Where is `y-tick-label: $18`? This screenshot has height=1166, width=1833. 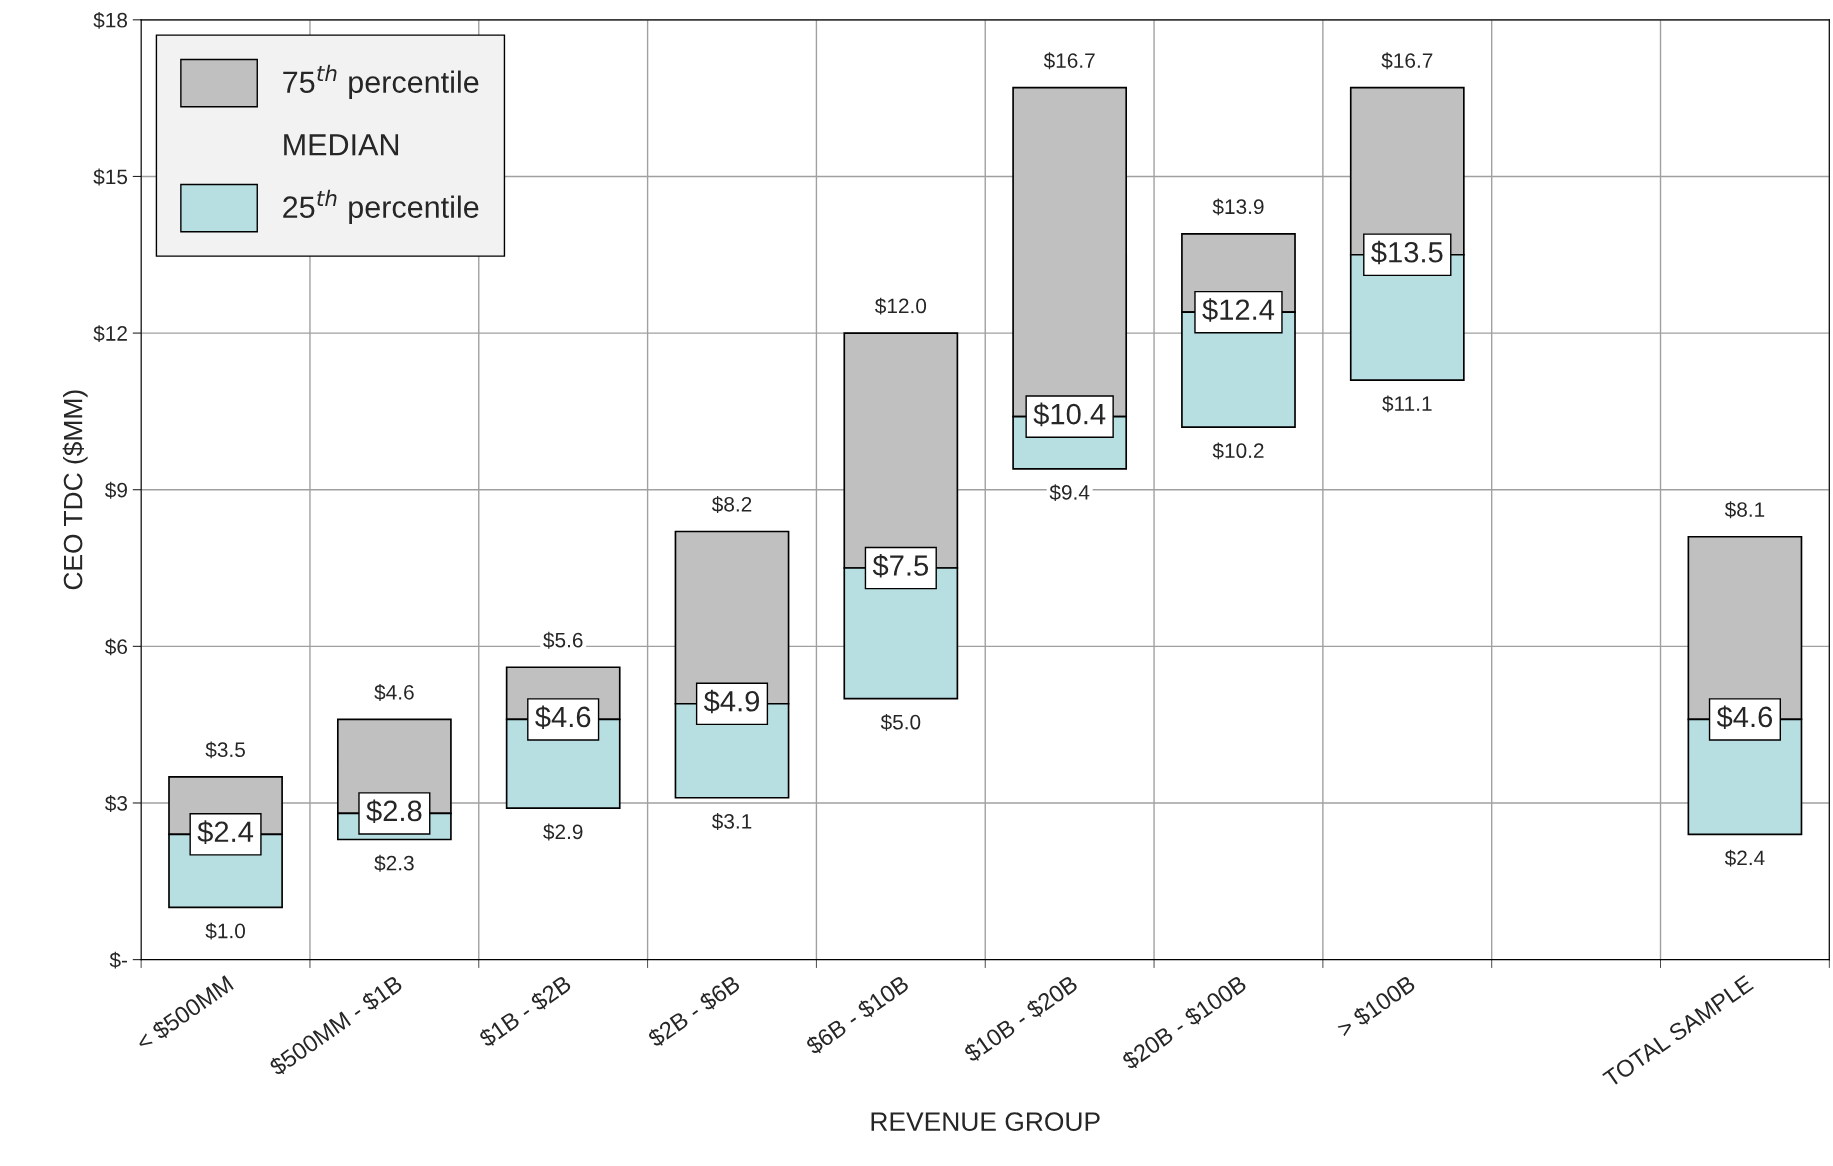
y-tick-label: $18 is located at coordinates (110, 20).